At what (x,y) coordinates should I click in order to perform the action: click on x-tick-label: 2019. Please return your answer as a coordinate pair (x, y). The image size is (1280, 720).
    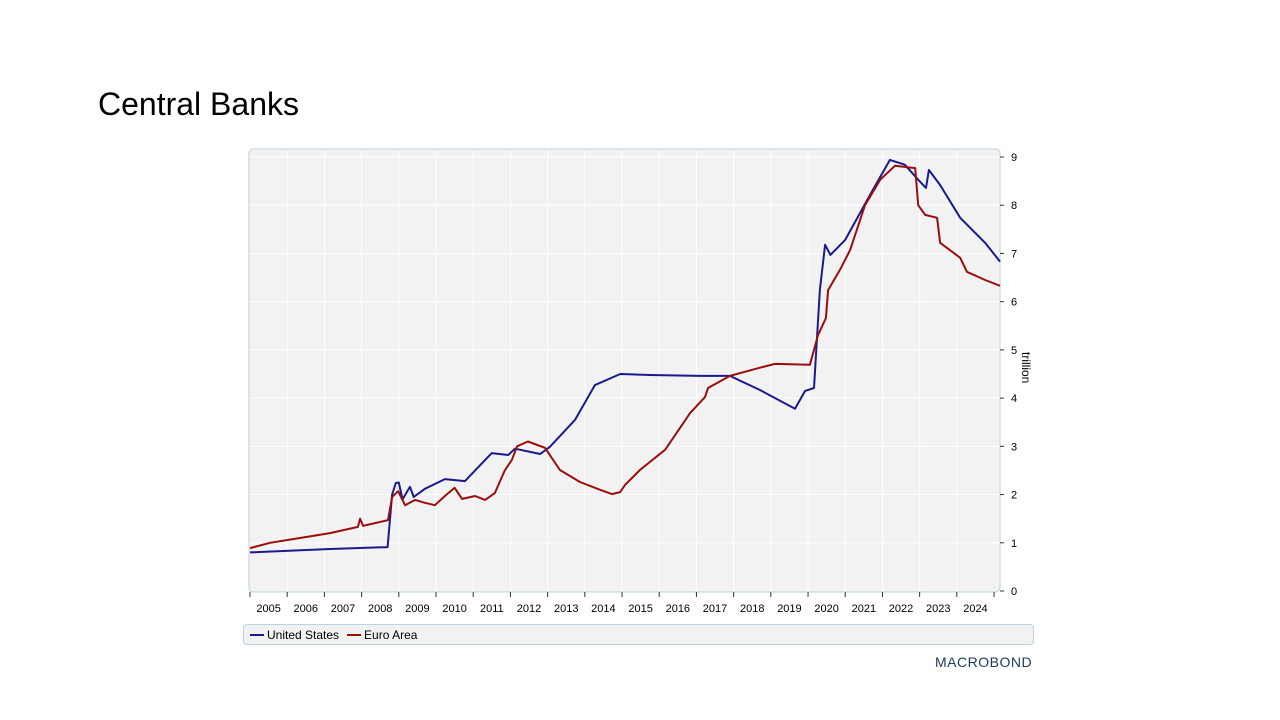
    Looking at the image, I should click on (789, 609).